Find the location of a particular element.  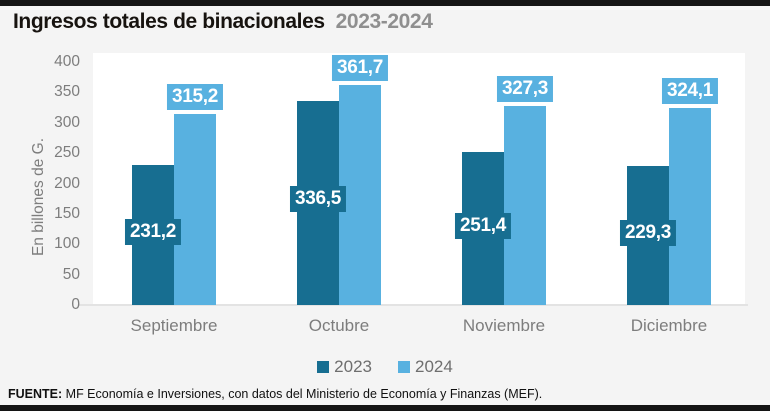

value-label-2023: 231,2 is located at coordinates (153, 231).